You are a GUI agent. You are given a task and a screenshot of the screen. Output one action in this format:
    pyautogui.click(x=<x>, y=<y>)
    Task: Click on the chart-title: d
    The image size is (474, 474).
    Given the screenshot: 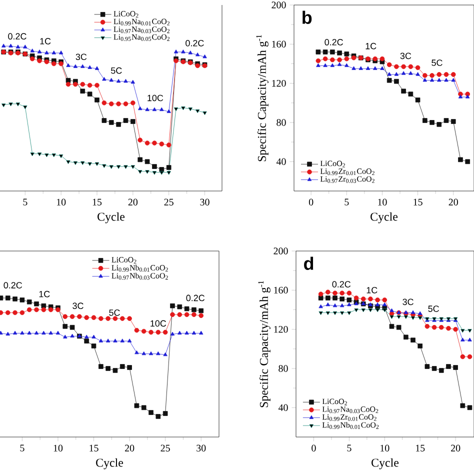 What is the action you would take?
    pyautogui.click(x=309, y=263)
    